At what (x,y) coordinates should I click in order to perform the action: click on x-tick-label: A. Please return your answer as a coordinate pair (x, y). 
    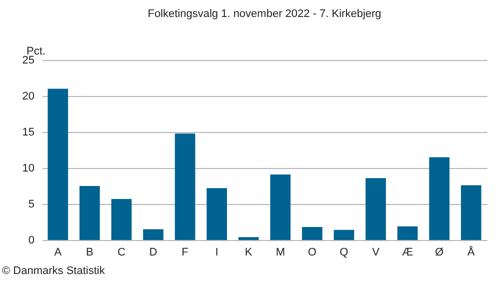
    Looking at the image, I should click on (58, 252).